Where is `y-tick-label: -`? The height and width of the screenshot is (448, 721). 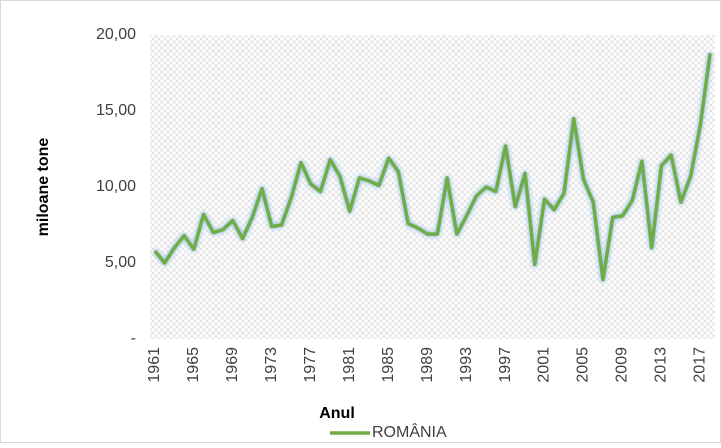 y-tick-label: - is located at coordinates (133, 338).